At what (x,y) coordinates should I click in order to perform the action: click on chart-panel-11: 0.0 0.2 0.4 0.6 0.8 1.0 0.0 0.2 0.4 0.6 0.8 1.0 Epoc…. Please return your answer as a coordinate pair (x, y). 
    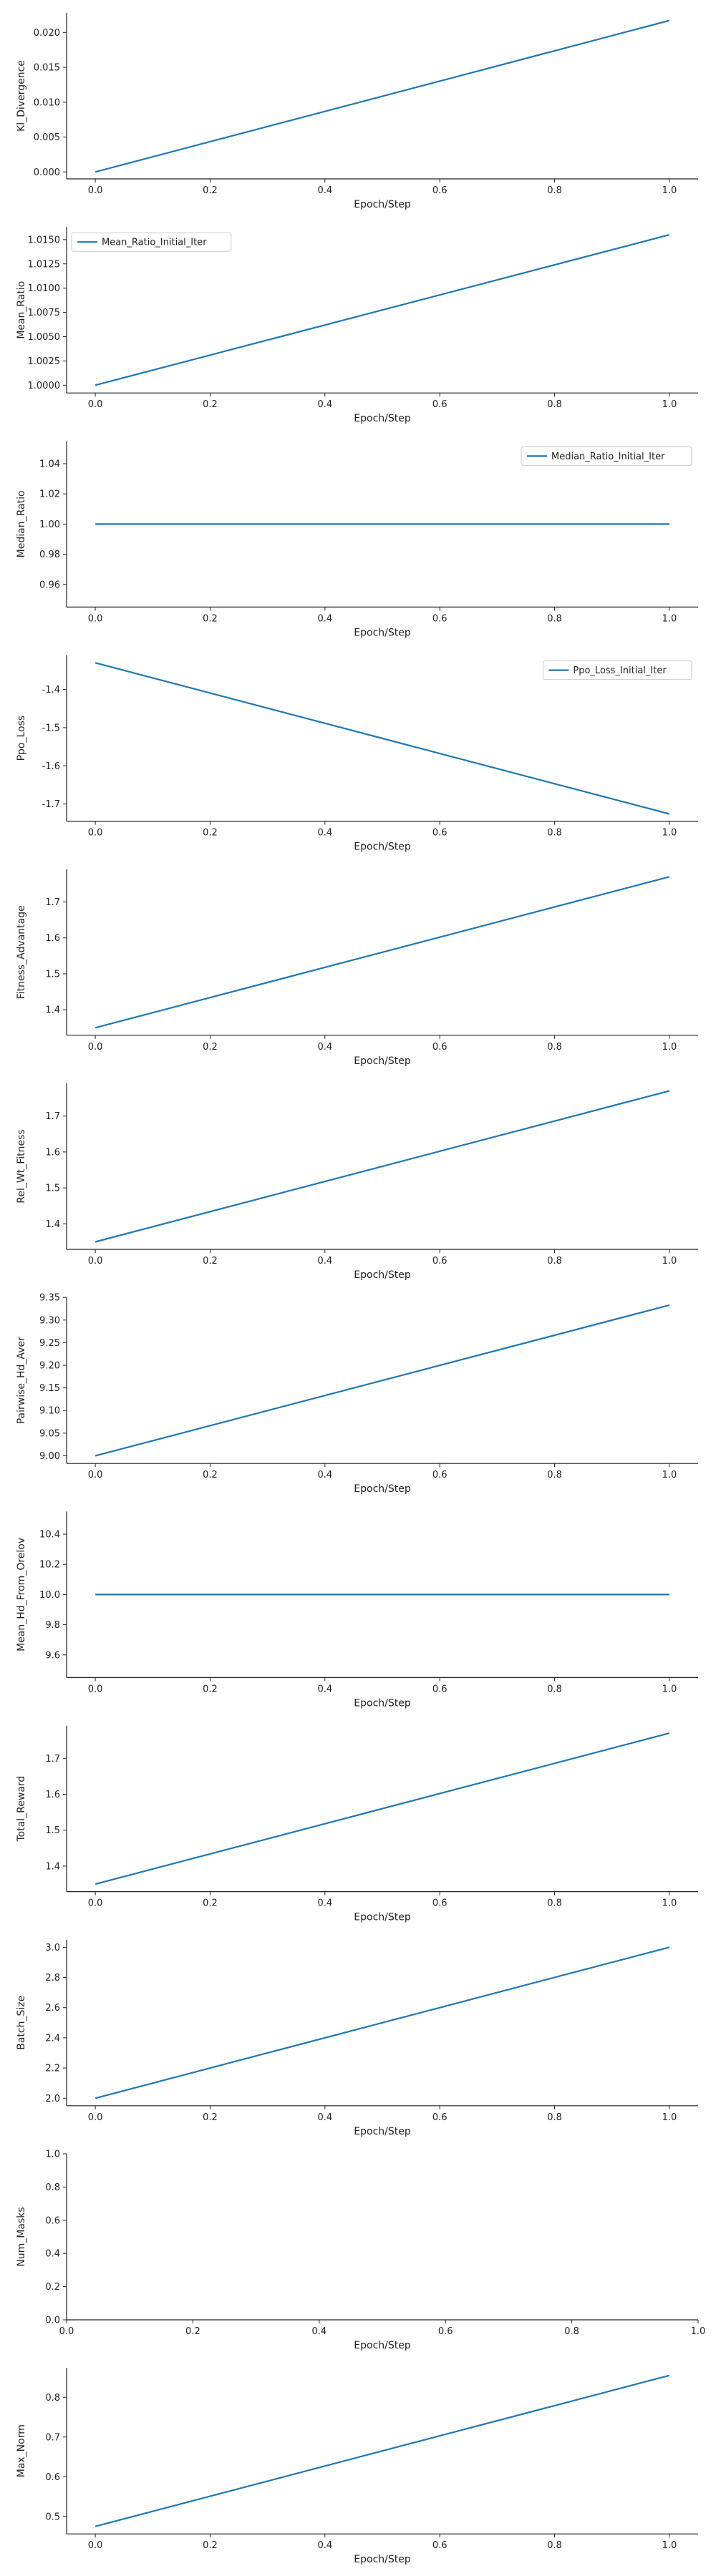
    Looking at the image, I should click on (360, 2251).